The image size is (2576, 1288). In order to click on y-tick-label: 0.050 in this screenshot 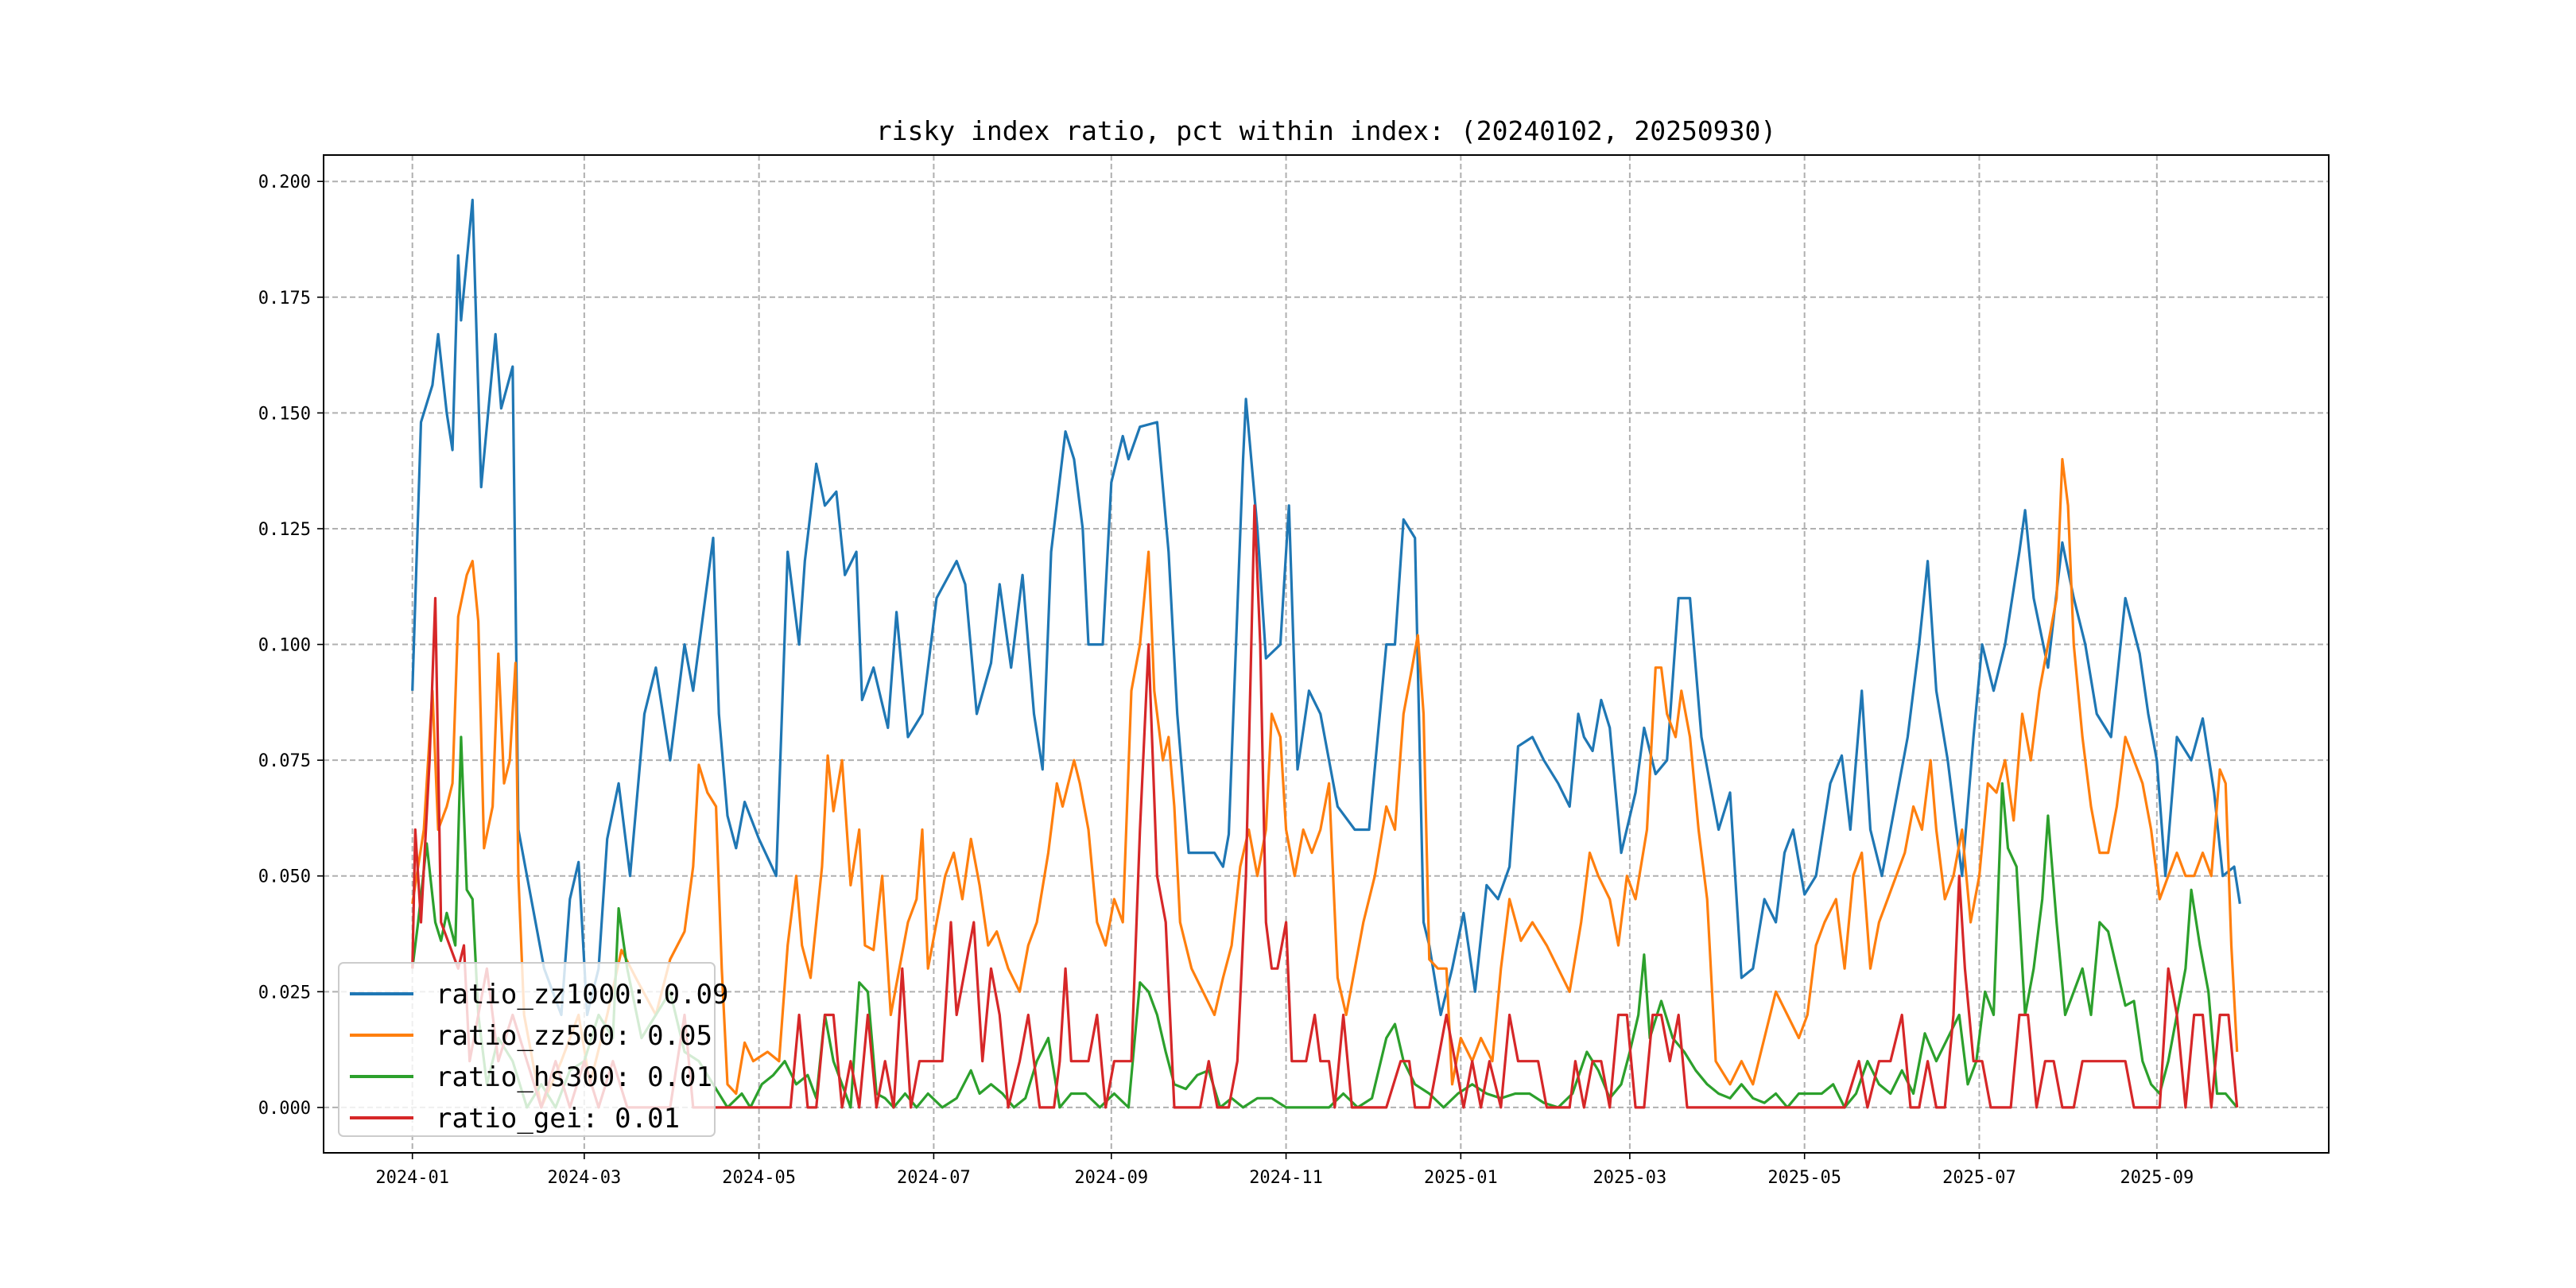, I will do `click(284, 877)`.